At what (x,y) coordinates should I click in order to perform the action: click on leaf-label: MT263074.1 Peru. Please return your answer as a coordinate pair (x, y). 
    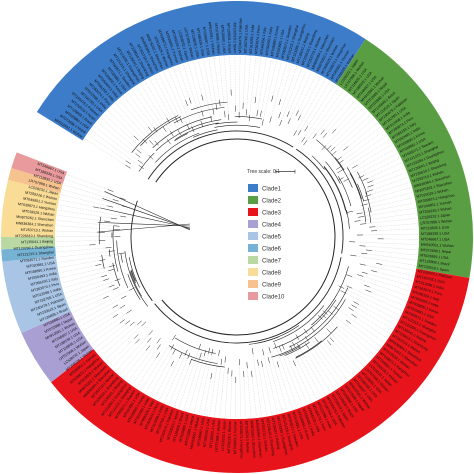
    Looking at the image, I should click on (257, 39).